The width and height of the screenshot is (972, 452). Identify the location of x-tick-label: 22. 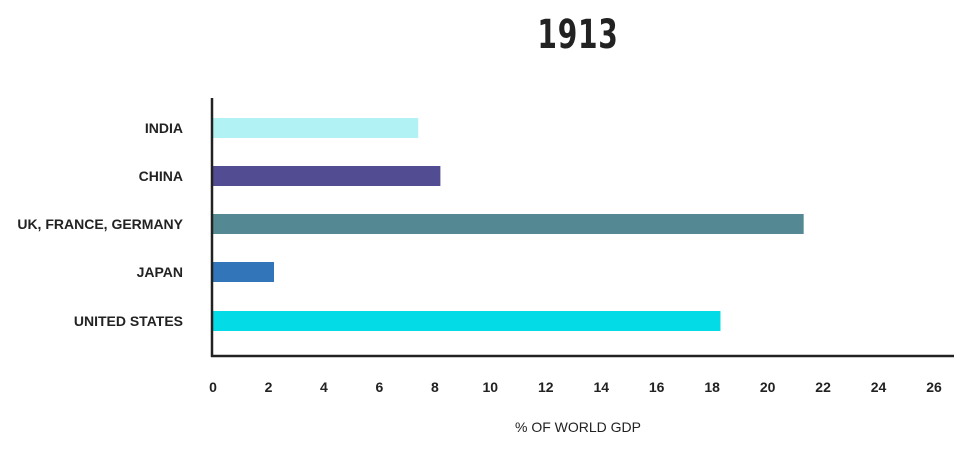
(823, 387).